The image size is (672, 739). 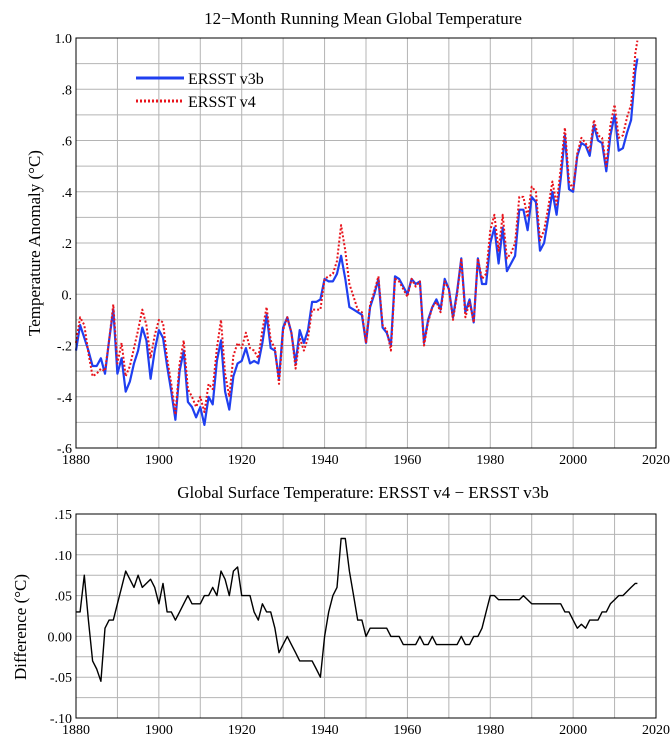 What do you see at coordinates (573, 730) in the screenshot?
I see `bottom-chart-x-tick-label: 2000` at bounding box center [573, 730].